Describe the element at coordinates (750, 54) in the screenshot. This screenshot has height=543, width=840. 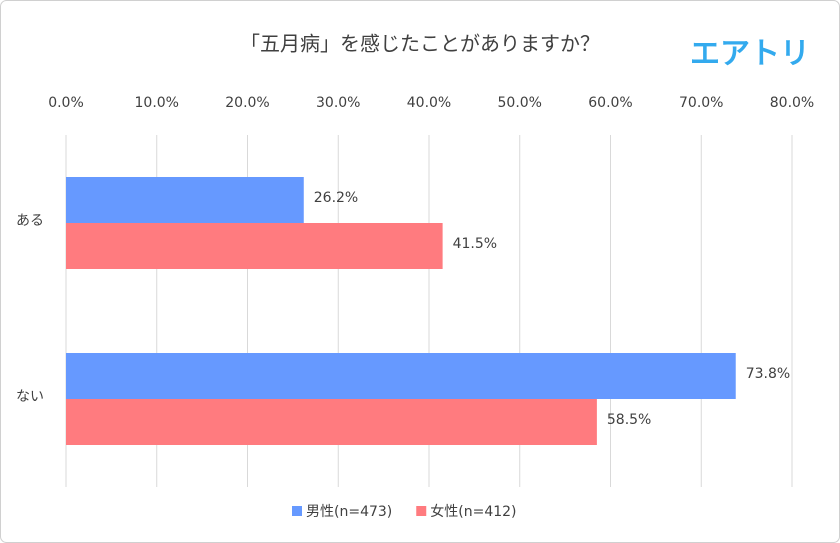
I see `logo: エアトリ` at that location.